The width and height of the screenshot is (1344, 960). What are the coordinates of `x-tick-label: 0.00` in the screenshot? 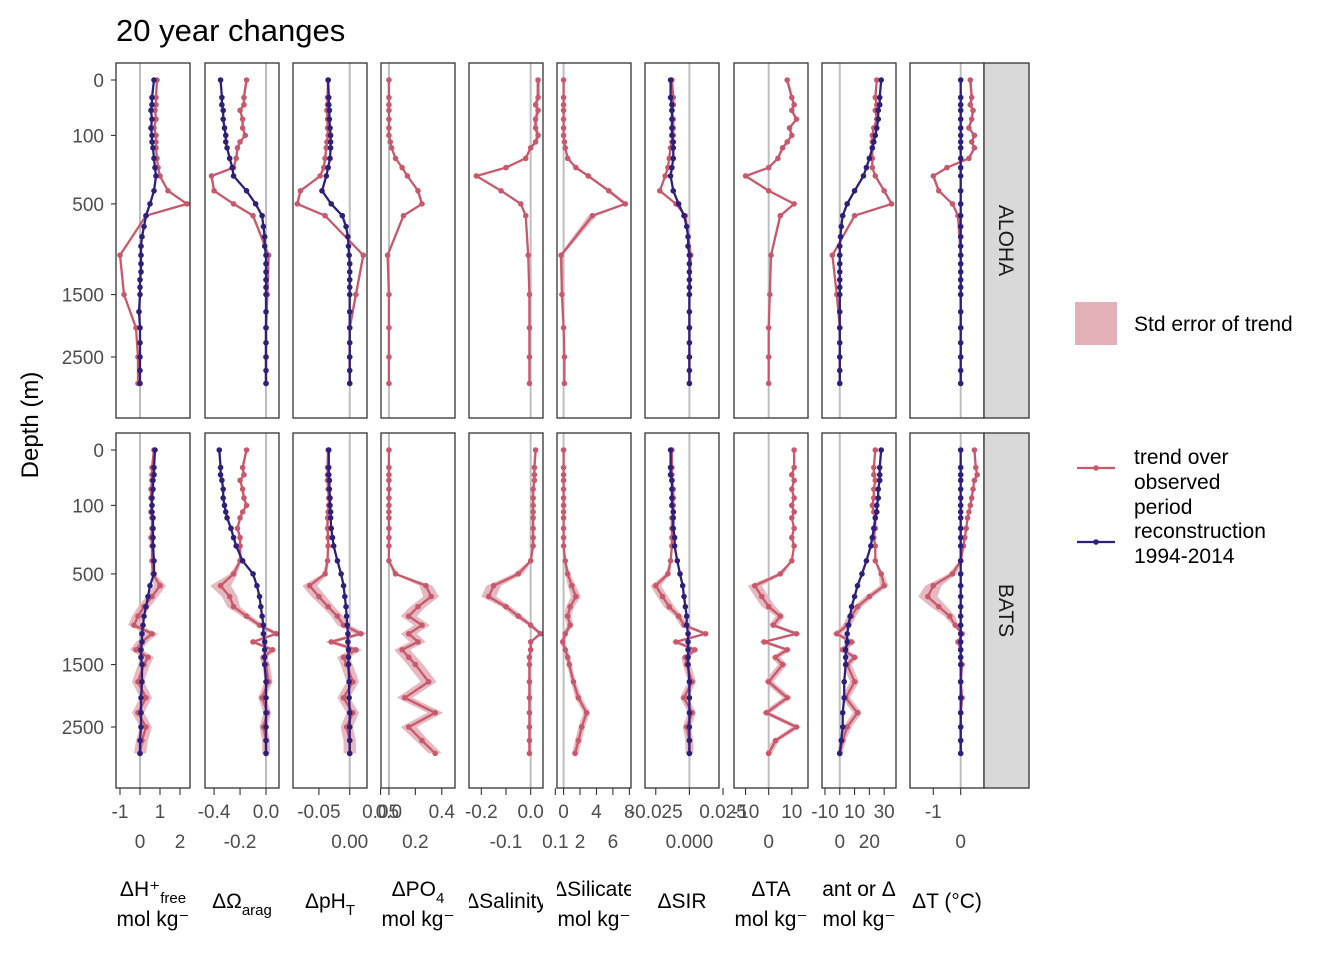 It's located at (349, 842).